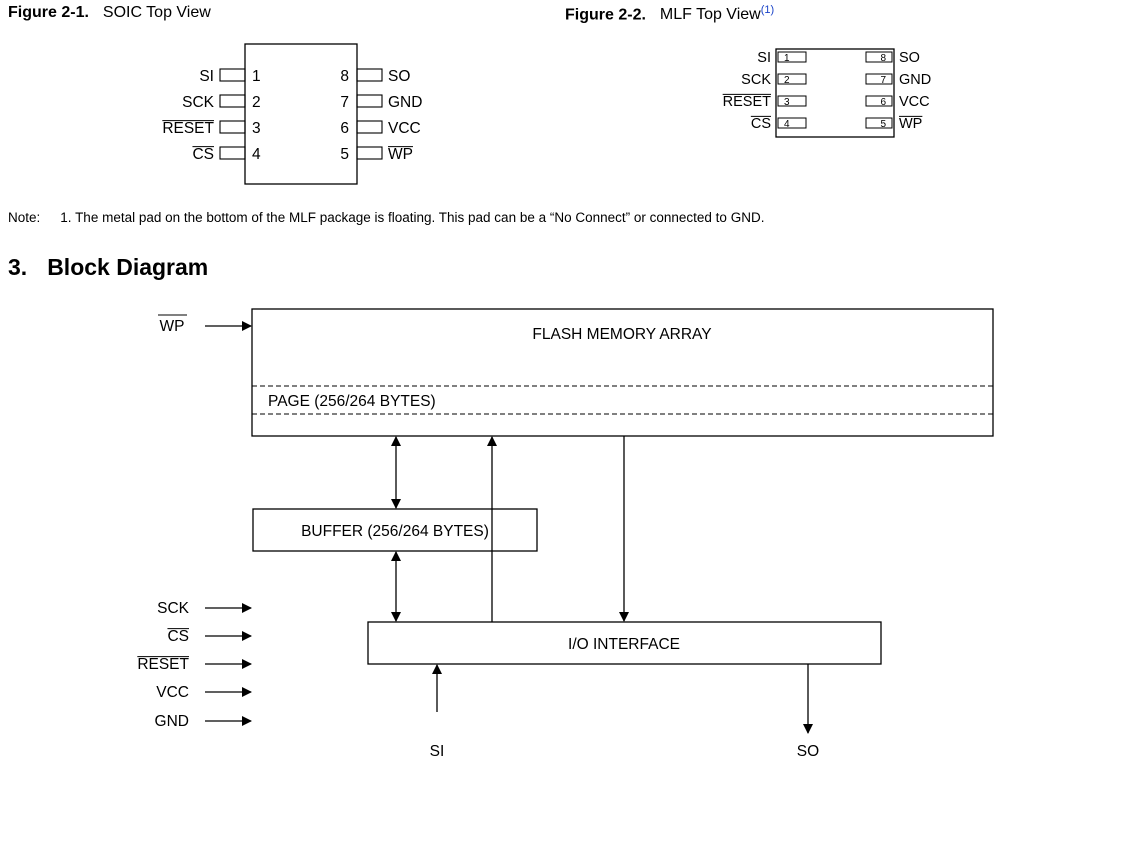  What do you see at coordinates (914, 102) in the screenshot?
I see `mlf-pin-name: VCC` at bounding box center [914, 102].